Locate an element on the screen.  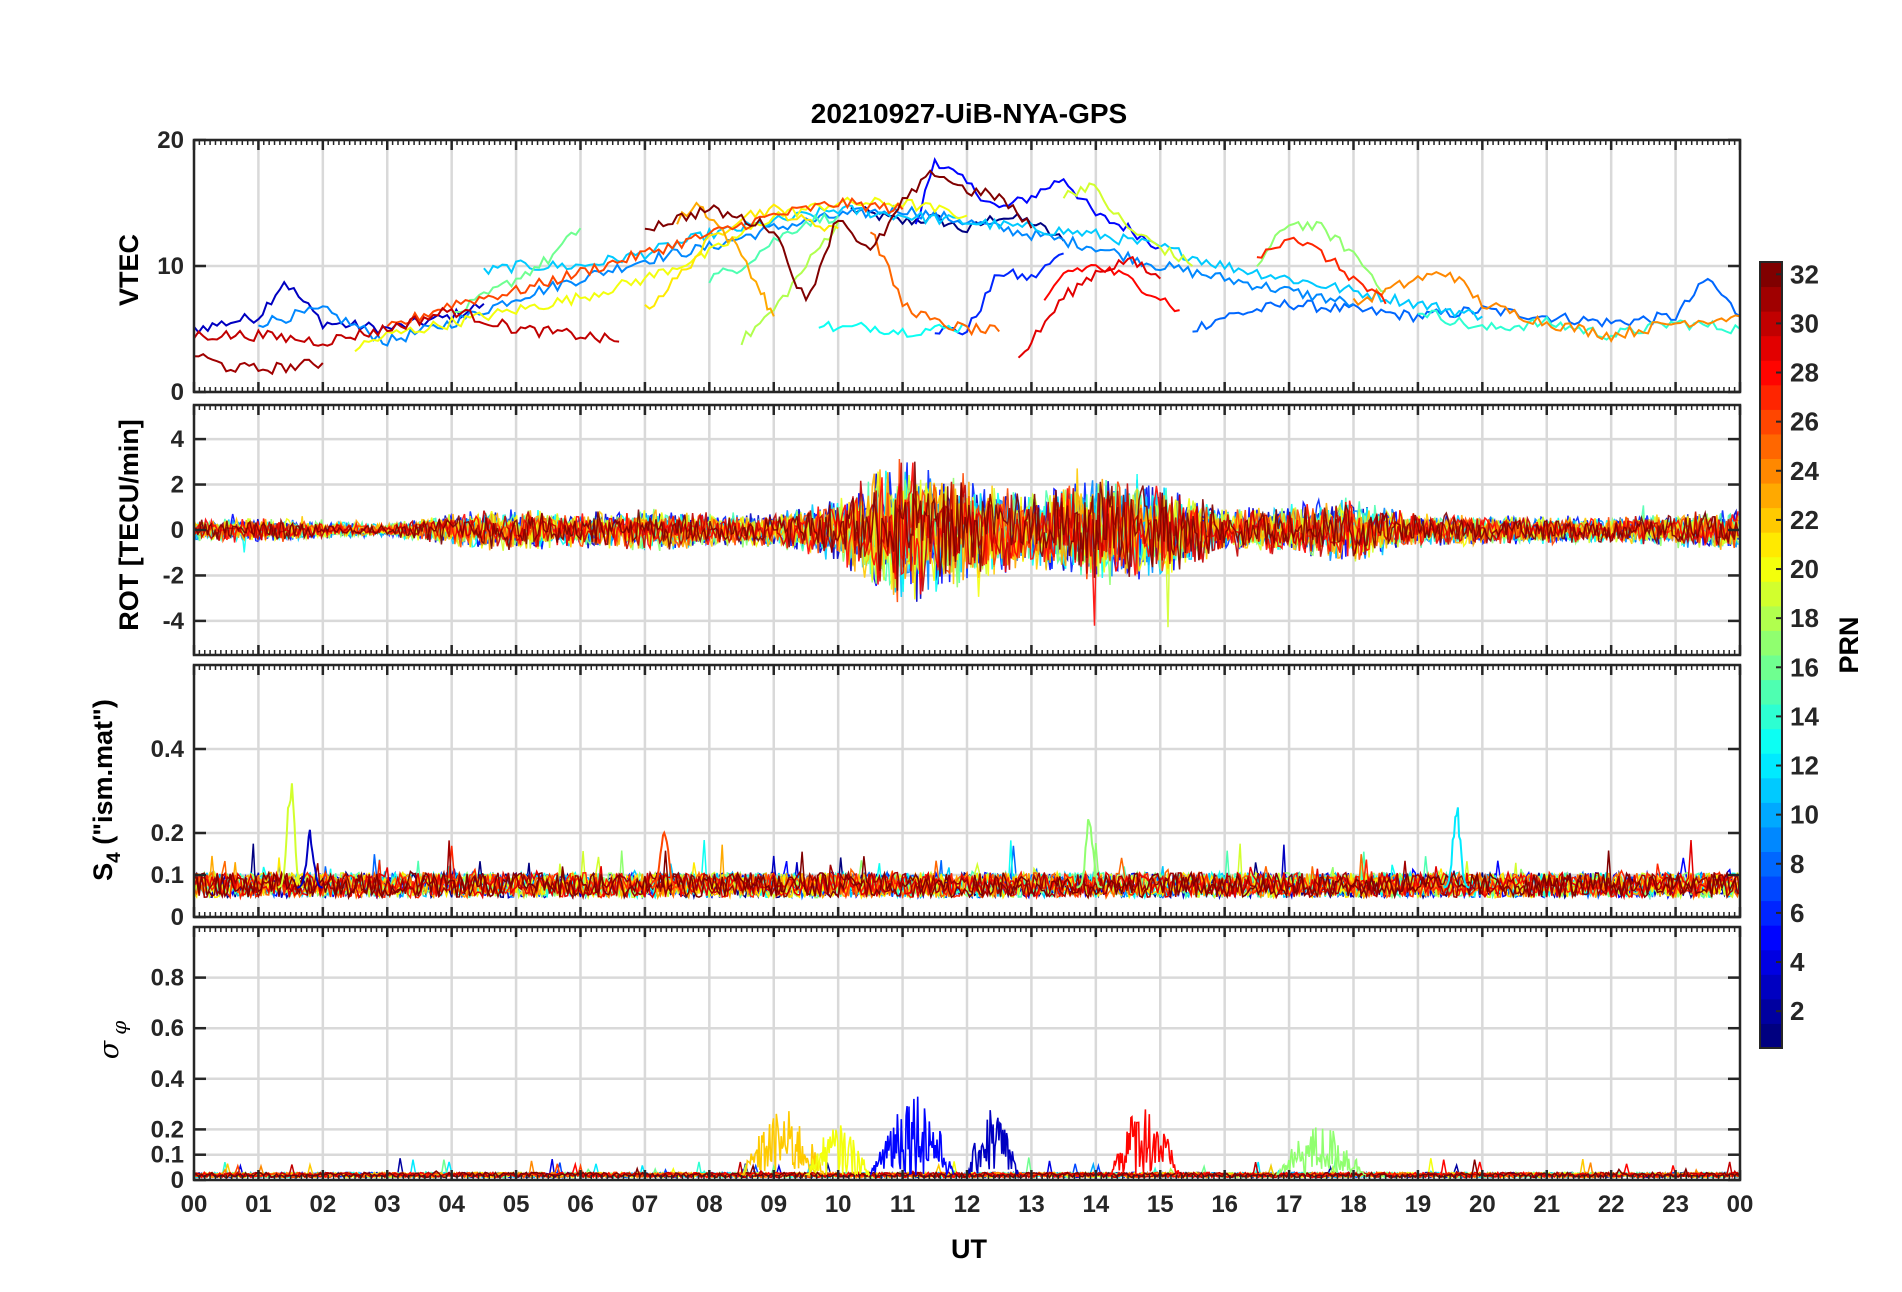
sigma_phi-y-tick-label: 0.8 is located at coordinates (167, 978).